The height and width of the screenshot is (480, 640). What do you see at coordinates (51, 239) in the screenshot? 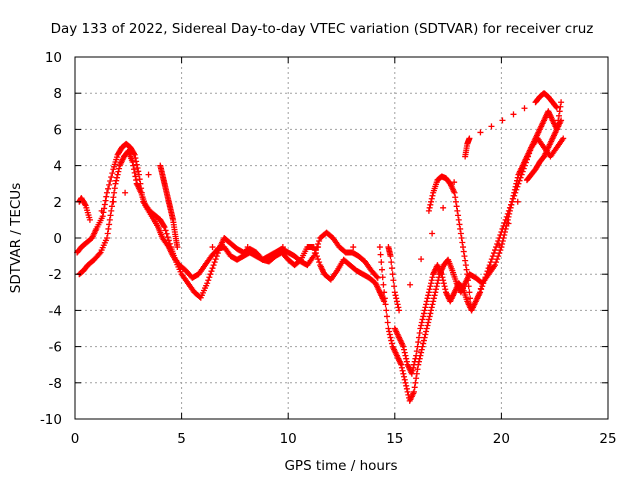
I see `y-tick-labels: -10 -8 -6 -4 -2 0 2 4 6 8 10` at bounding box center [51, 239].